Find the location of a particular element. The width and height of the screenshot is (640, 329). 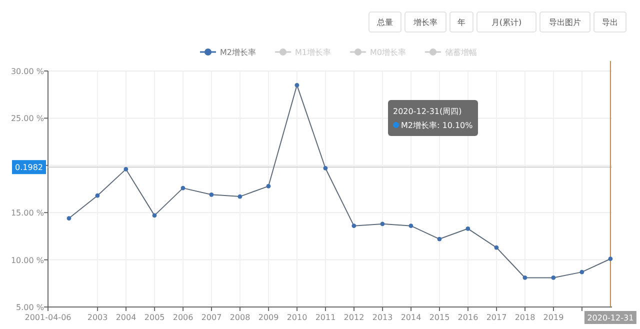

x-tick-label: 2004 is located at coordinates (126, 317).